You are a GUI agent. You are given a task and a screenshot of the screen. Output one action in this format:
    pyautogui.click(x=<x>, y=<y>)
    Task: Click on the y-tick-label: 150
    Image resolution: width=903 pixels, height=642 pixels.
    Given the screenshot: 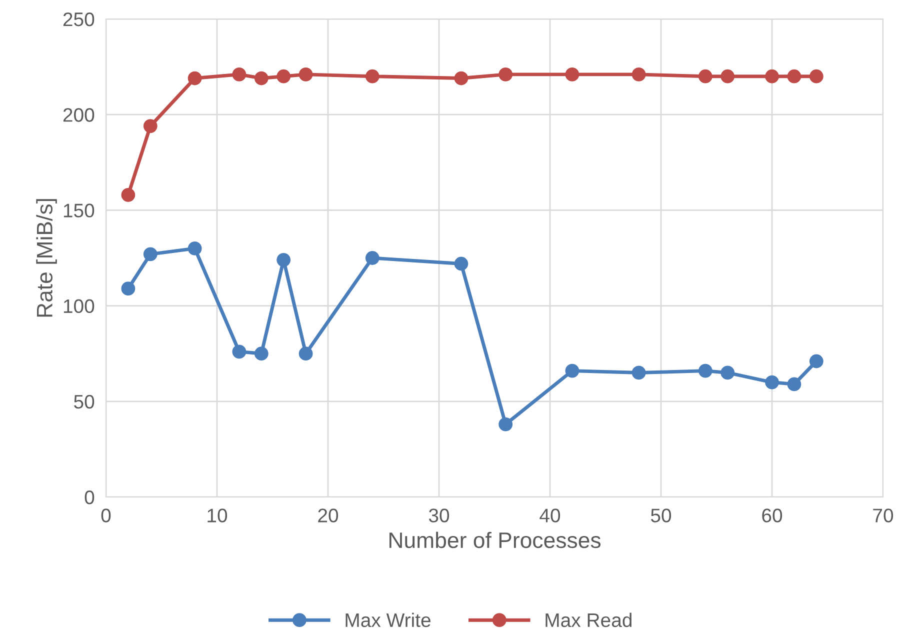 What is the action you would take?
    pyautogui.click(x=79, y=211)
    